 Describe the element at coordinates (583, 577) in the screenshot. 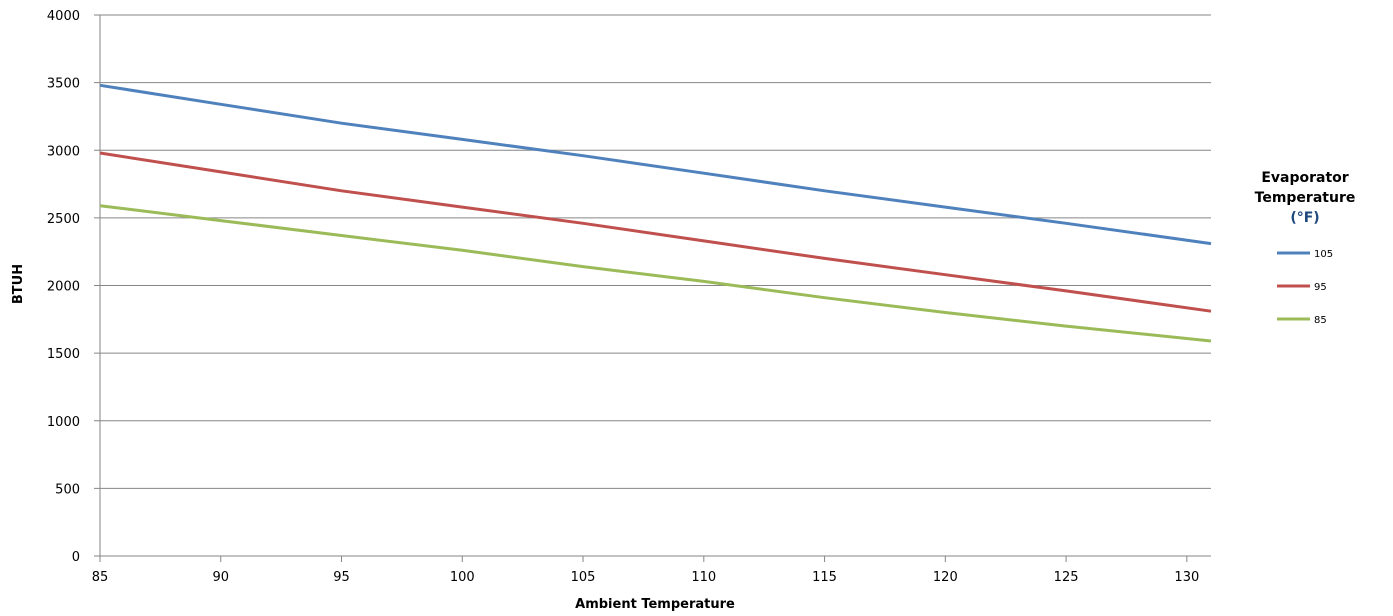

I see `x-tick-label: 105` at that location.